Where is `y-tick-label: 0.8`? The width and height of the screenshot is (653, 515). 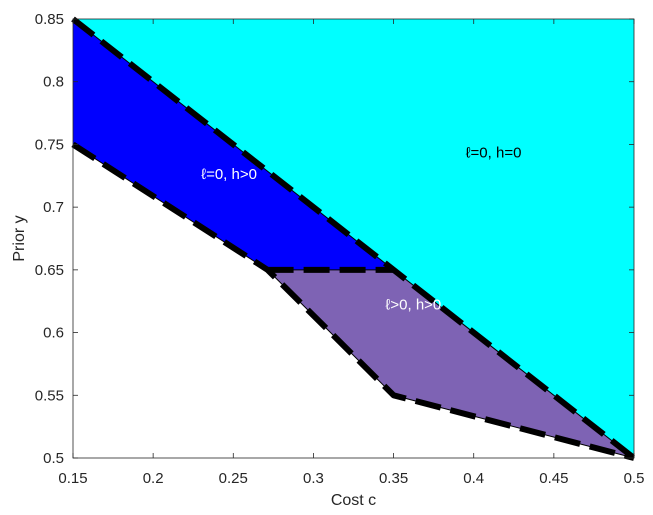 y-tick-label: 0.8 is located at coordinates (53, 82).